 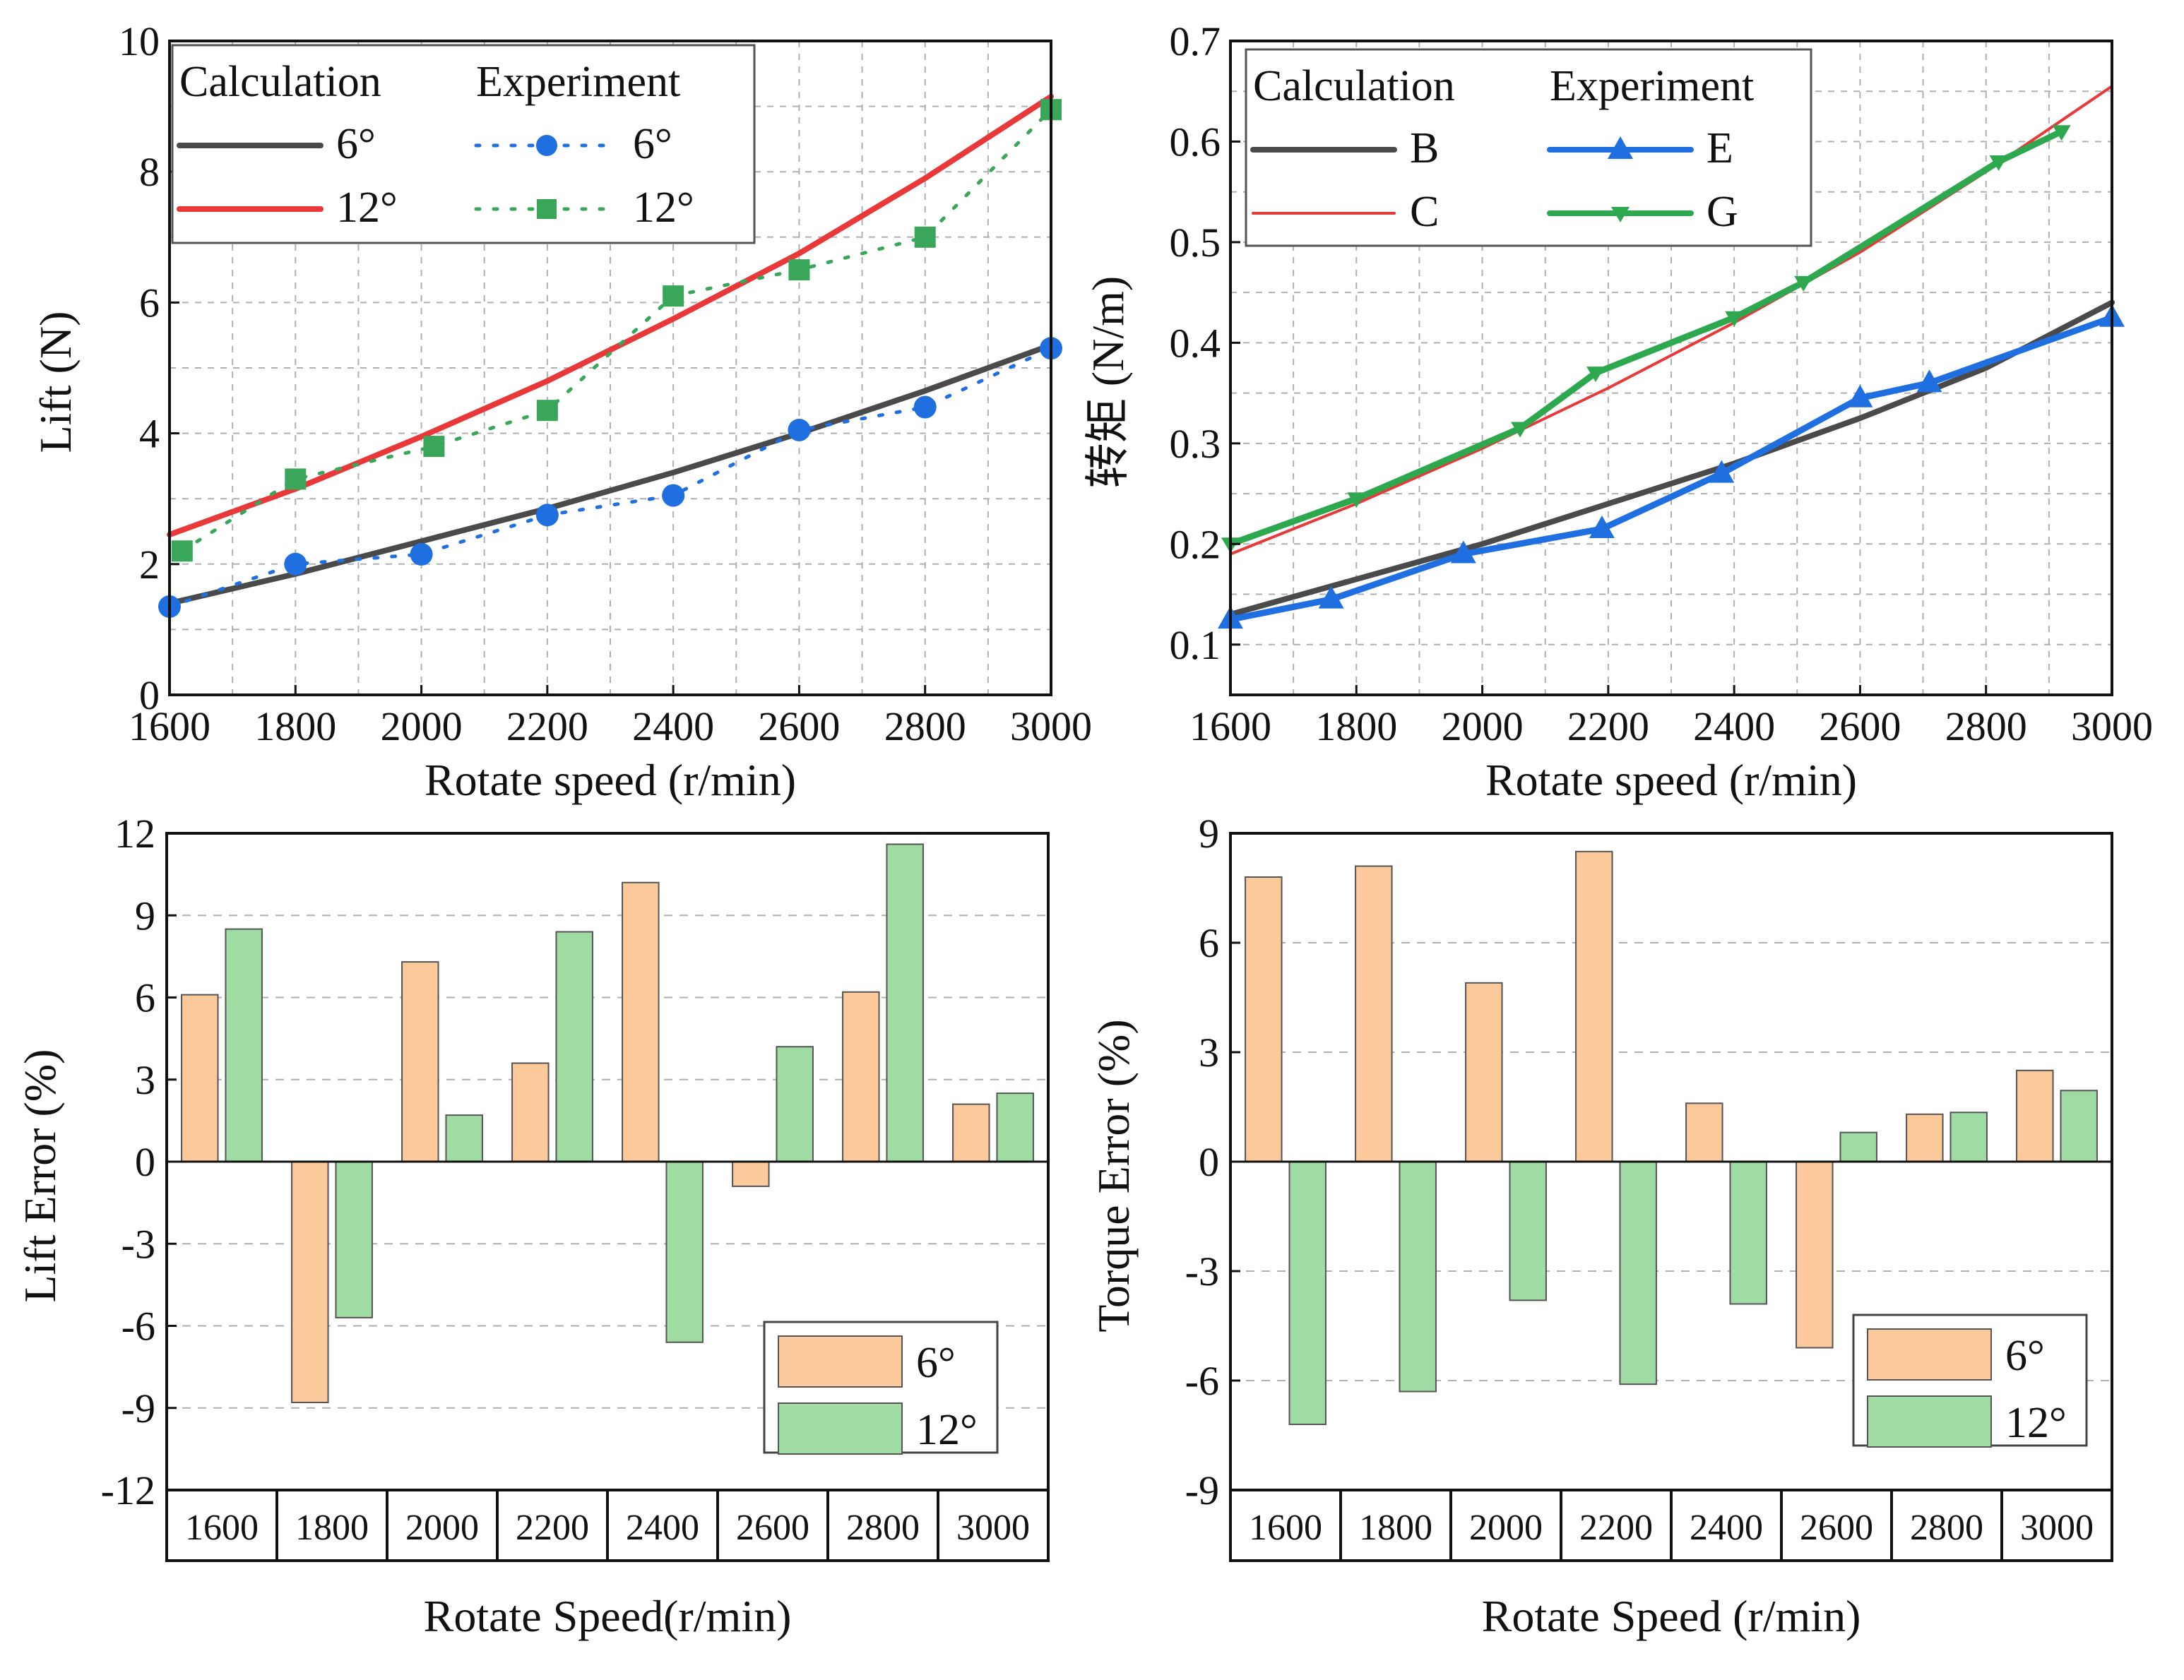 I want to click on torque-series-0-line, so click(x=1671, y=458).